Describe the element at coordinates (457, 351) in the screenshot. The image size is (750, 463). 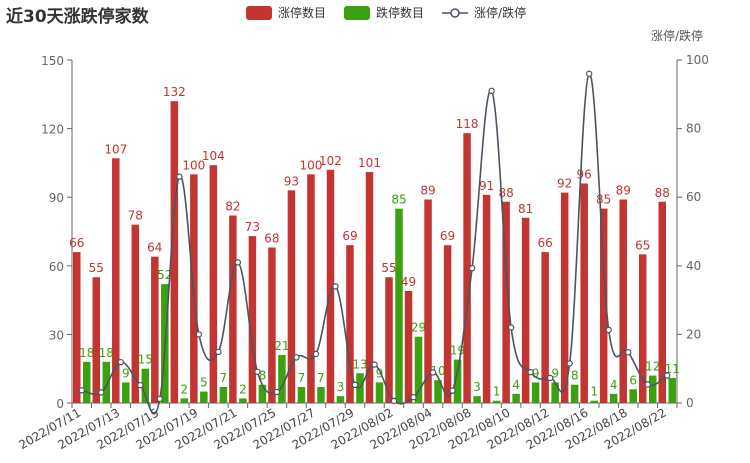
I see `bar-fall-label: 19` at that location.